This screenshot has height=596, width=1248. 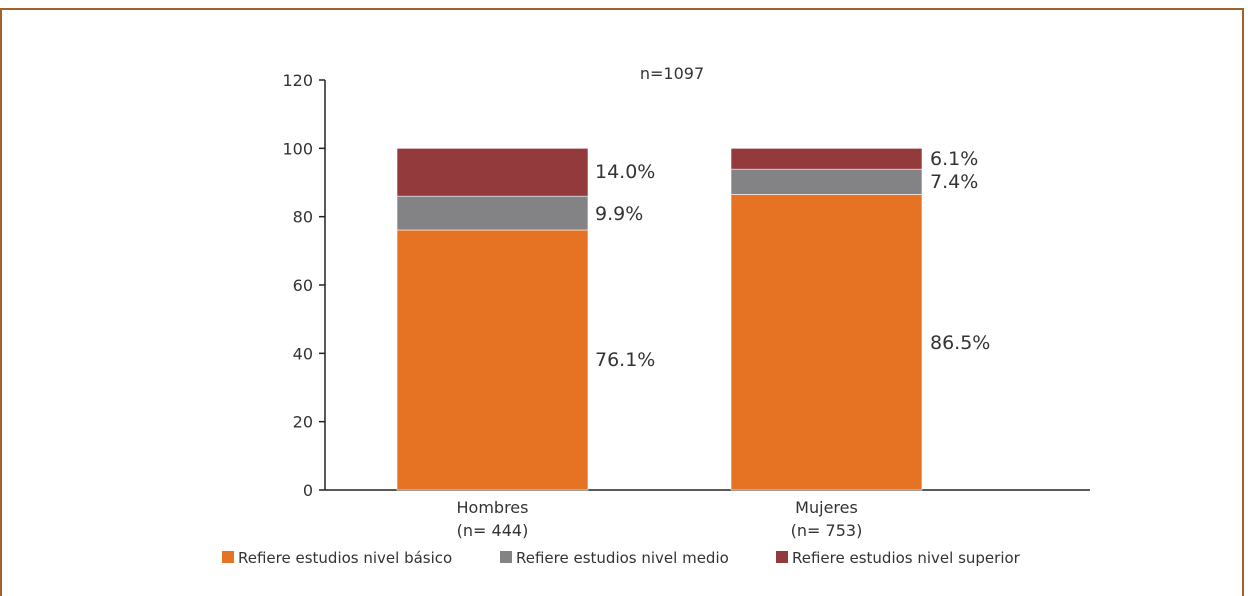 I want to click on legend-label: Refiere estudios nivel básico, so click(x=345, y=558).